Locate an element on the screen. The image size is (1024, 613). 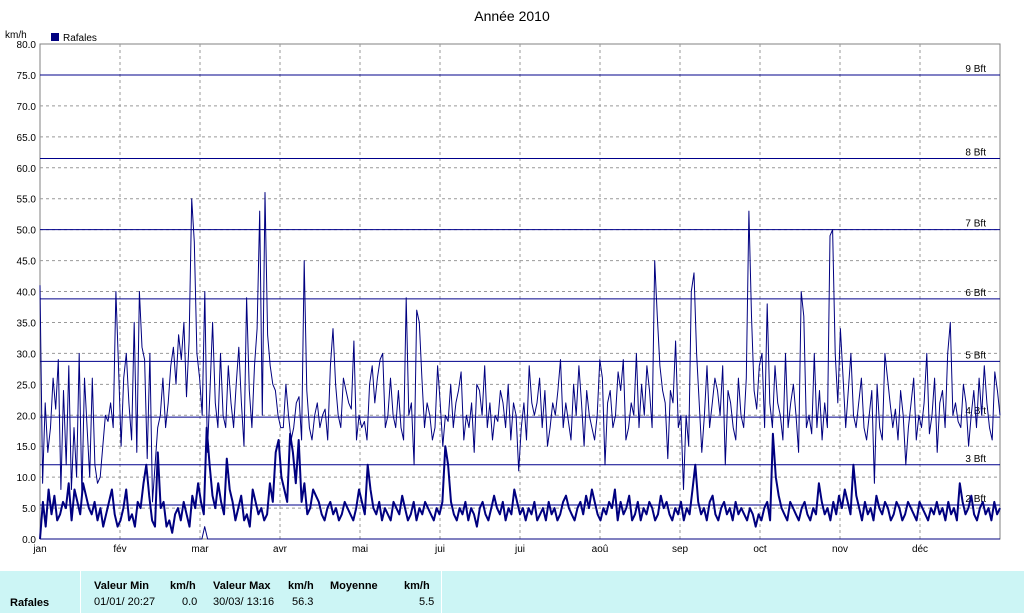
beaufort-label: 3 Bft is located at coordinates (975, 459).